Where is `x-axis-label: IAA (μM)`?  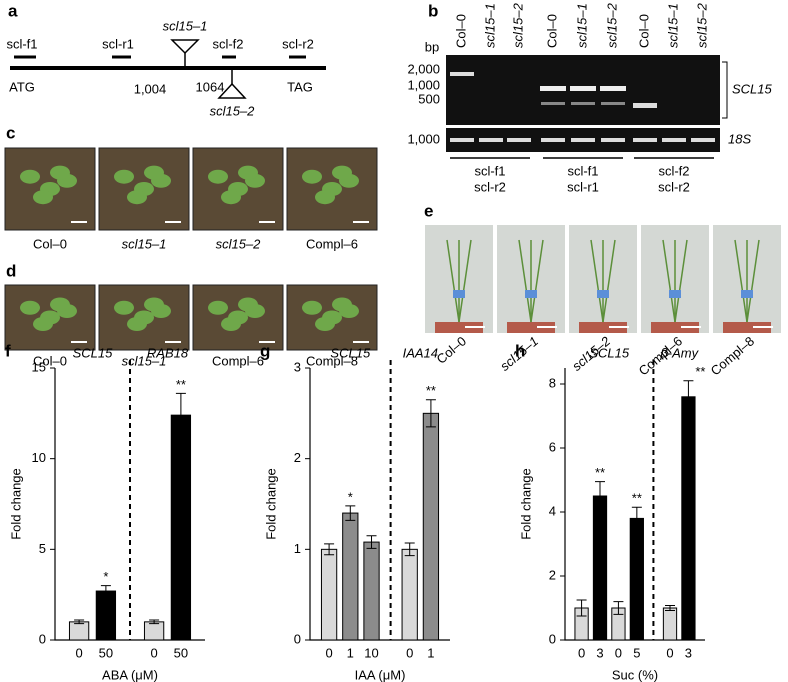
x-axis-label: IAA (μM) is located at coordinates (380, 674).